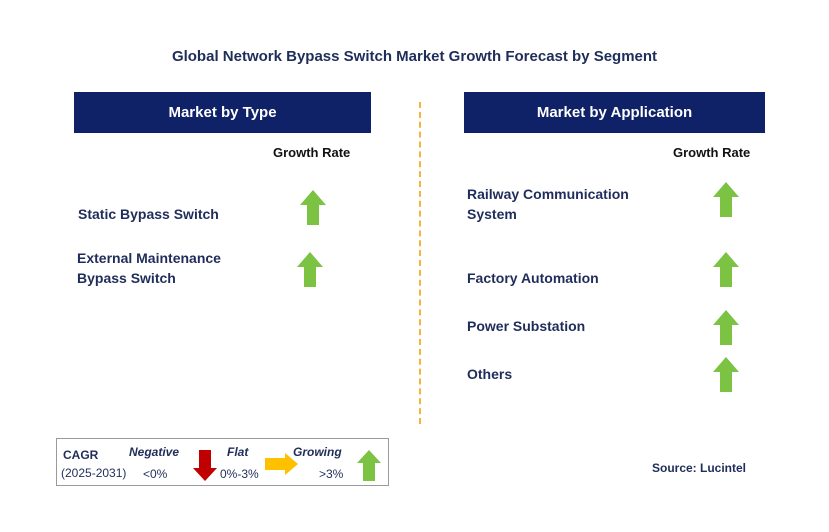 Image resolution: width=829 pixels, height=532 pixels. I want to click on application-item-factory-automation: Factory Automation, so click(533, 278).